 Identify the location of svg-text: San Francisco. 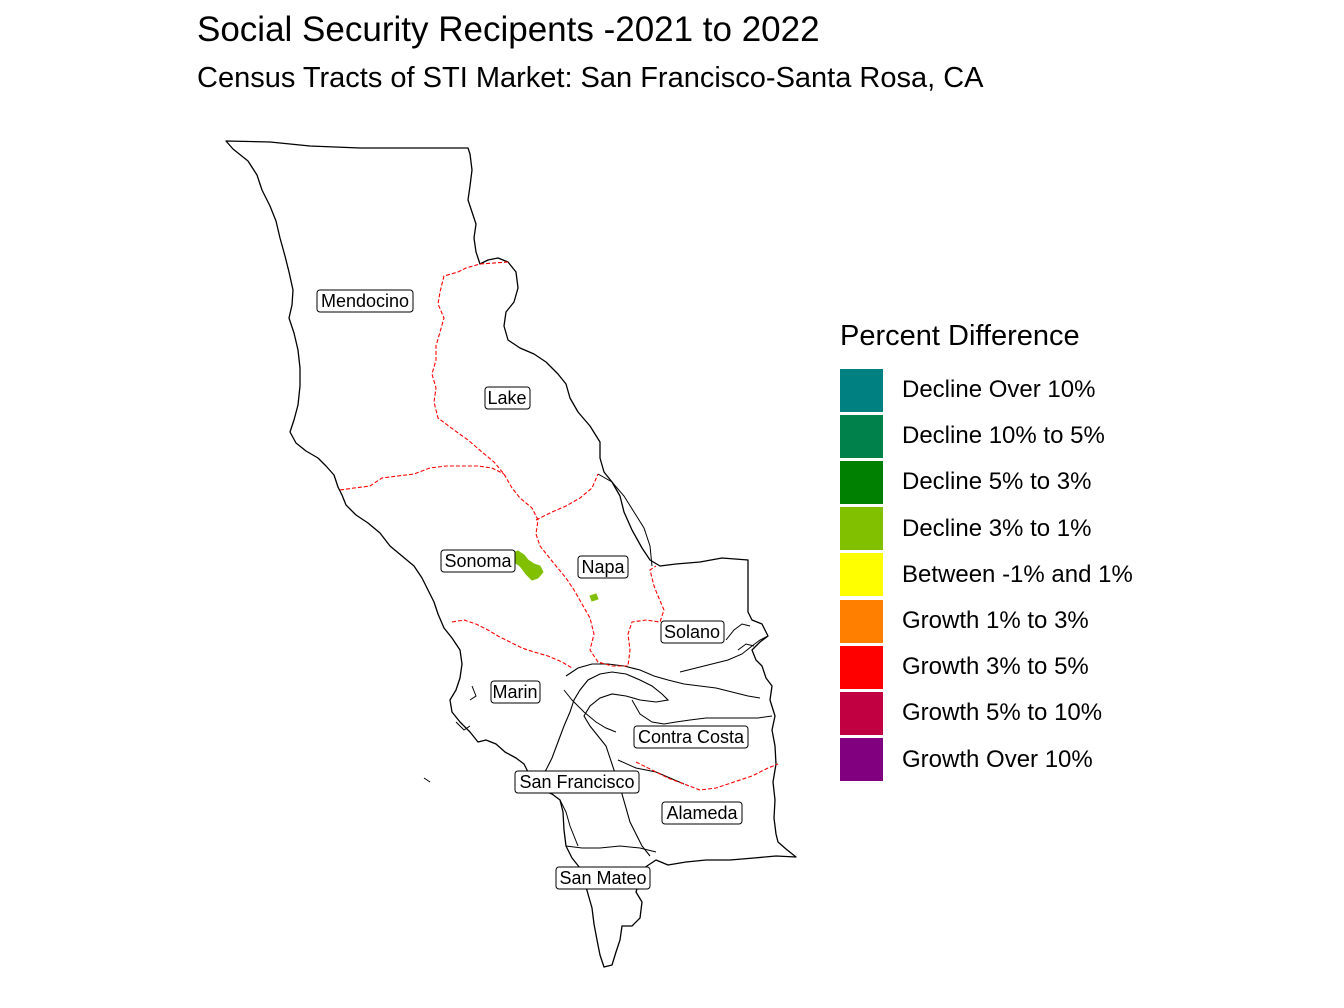
(576, 782).